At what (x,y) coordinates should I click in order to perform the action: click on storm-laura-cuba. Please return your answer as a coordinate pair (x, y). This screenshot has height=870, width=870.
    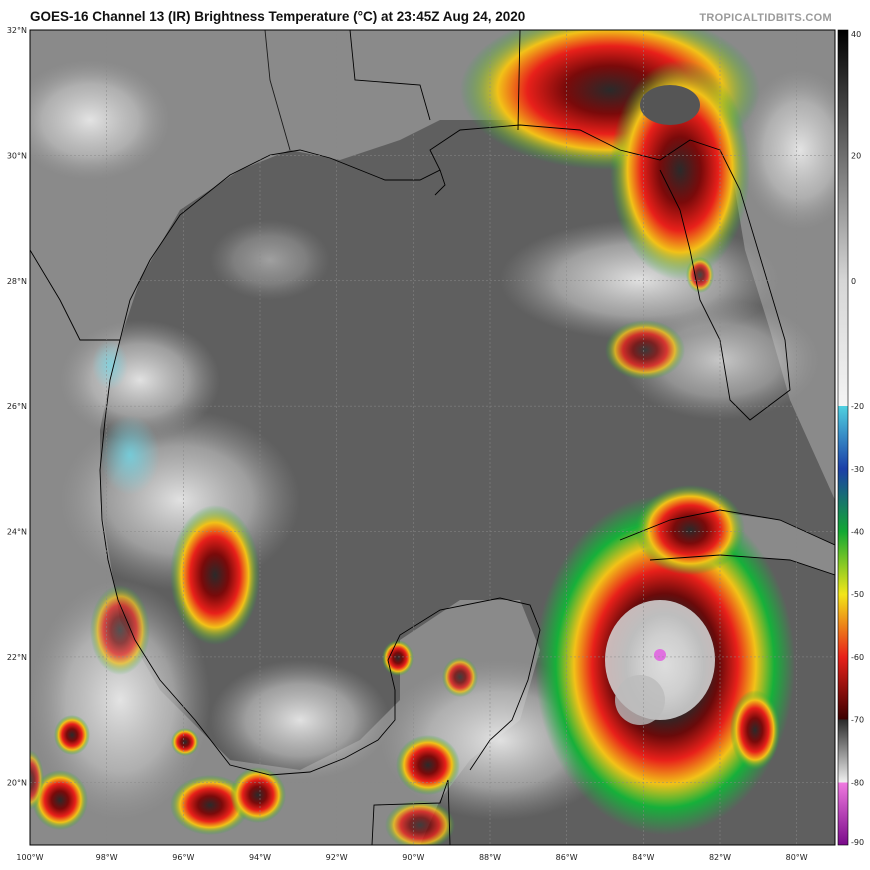
    Looking at the image, I should click on (665, 660).